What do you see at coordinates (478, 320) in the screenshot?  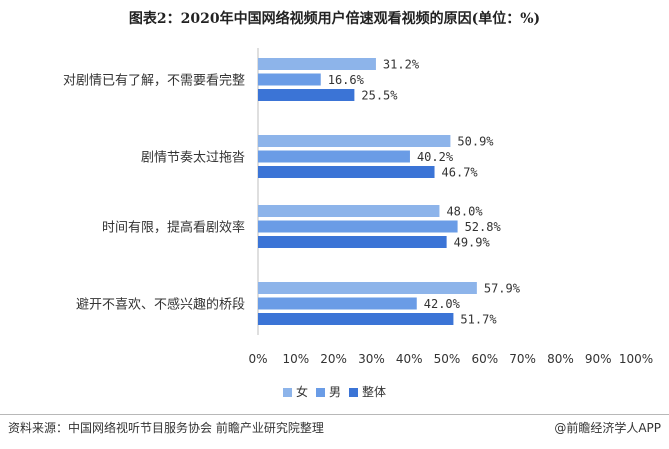 I see `data-label: 51.7%` at bounding box center [478, 320].